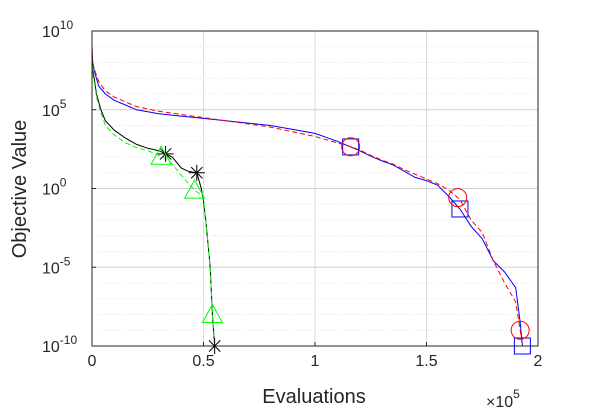  What do you see at coordinates (20, 189) in the screenshot?
I see `y-axis-label: Objective Value` at bounding box center [20, 189].